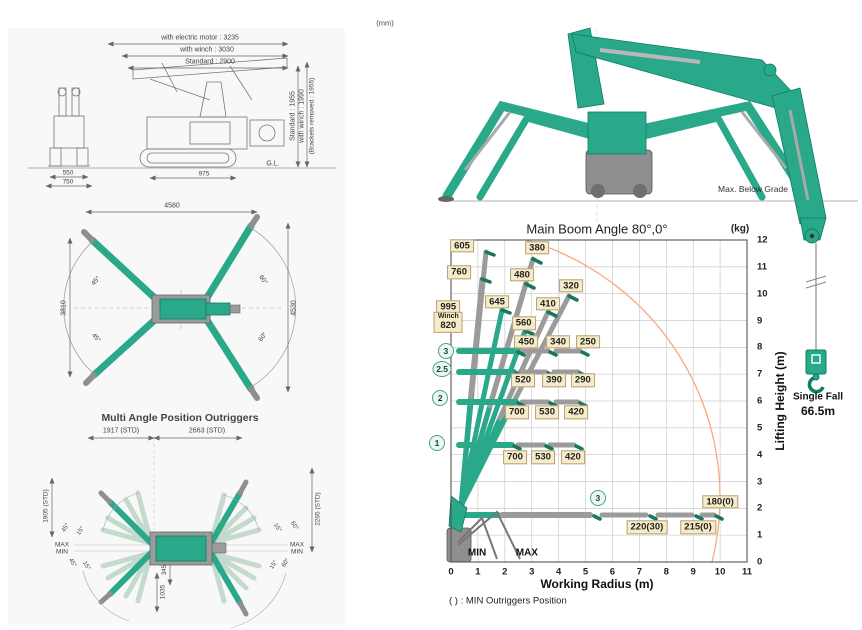  What do you see at coordinates (816, 362) in the screenshot?
I see `hook-block` at bounding box center [816, 362].